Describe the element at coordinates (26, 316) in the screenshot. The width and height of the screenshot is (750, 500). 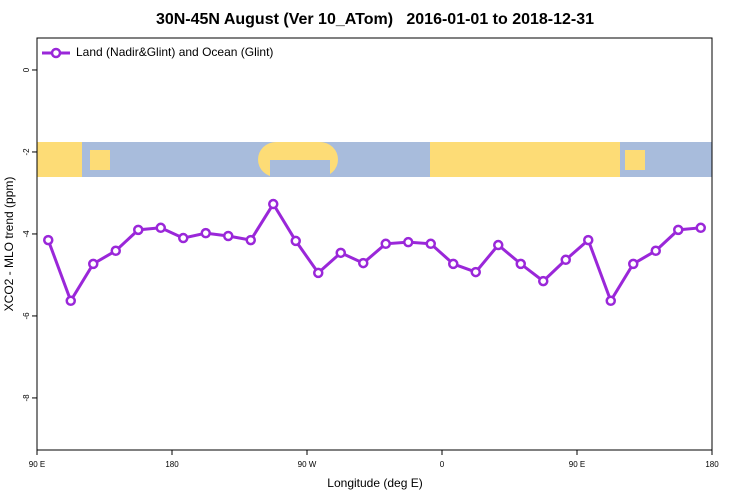
I see `y-tick-label: -6` at that location.